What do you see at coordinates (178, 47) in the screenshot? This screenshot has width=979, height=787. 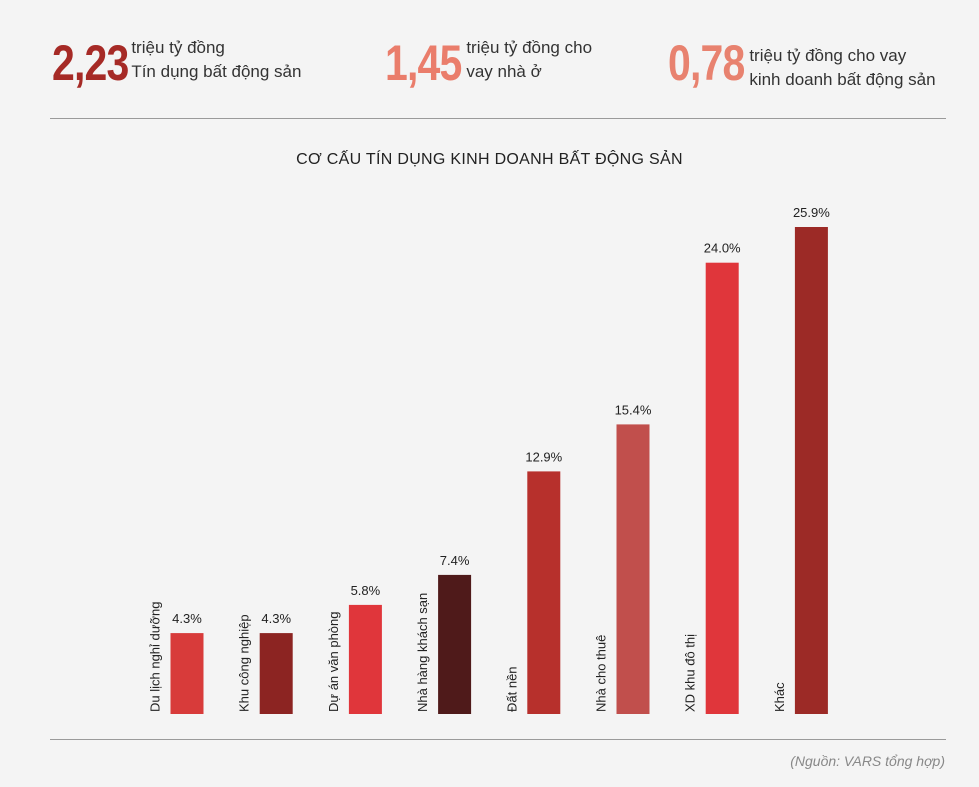 I see `stat-line-1: triệu tỷ đồng` at bounding box center [178, 47].